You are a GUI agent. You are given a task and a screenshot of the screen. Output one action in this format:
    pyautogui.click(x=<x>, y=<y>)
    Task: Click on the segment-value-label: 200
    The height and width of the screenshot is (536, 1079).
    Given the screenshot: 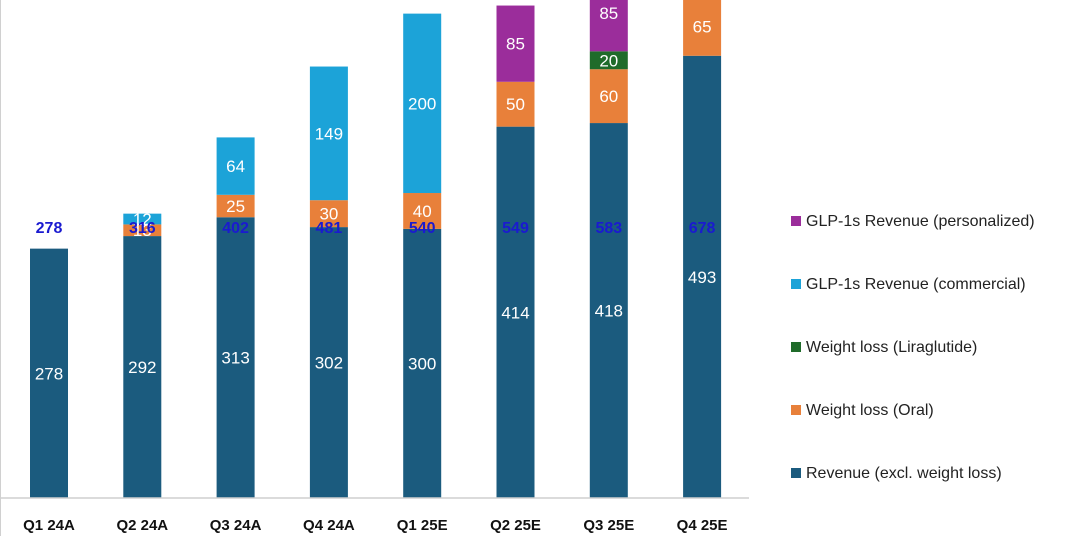 What is the action you would take?
    pyautogui.click(x=422, y=103)
    